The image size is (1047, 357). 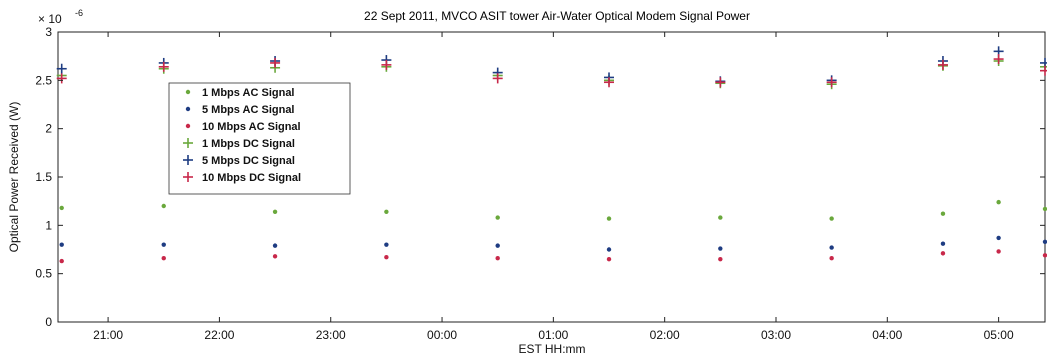 I want to click on y-multiplier-exponent: -6, so click(x=79, y=13).